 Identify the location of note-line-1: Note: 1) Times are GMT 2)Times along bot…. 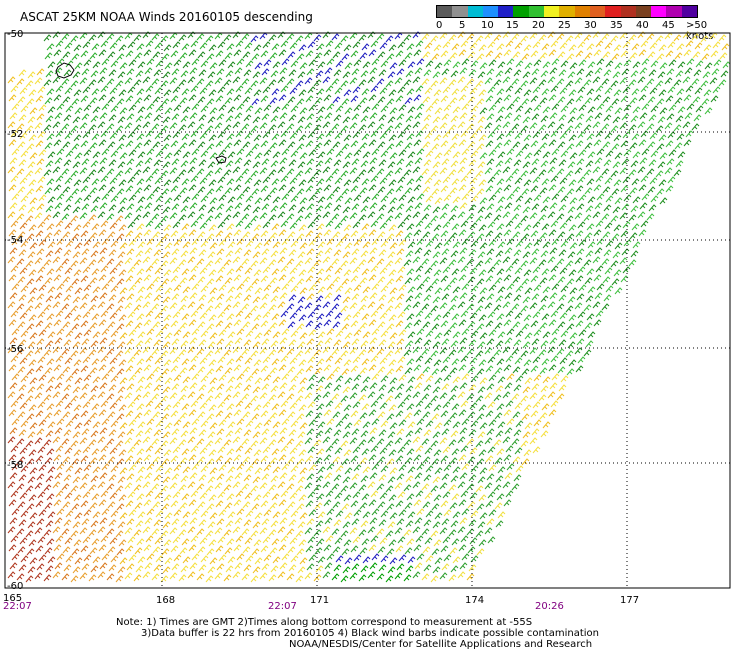
(324, 622).